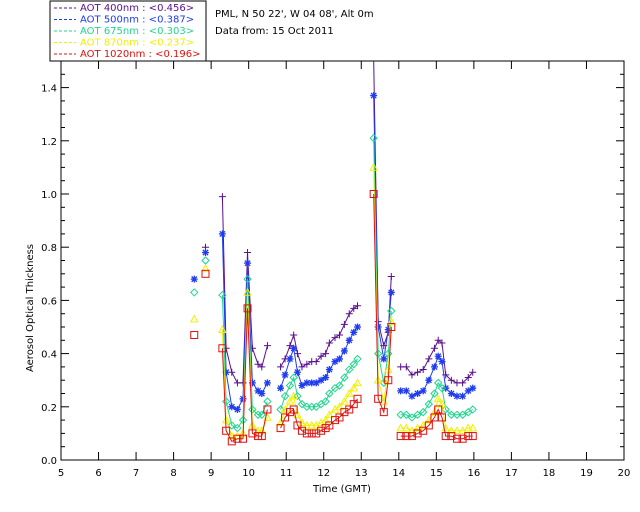 This screenshot has width=640, height=512. I want to click on x-tick-label: 14, so click(398, 473).